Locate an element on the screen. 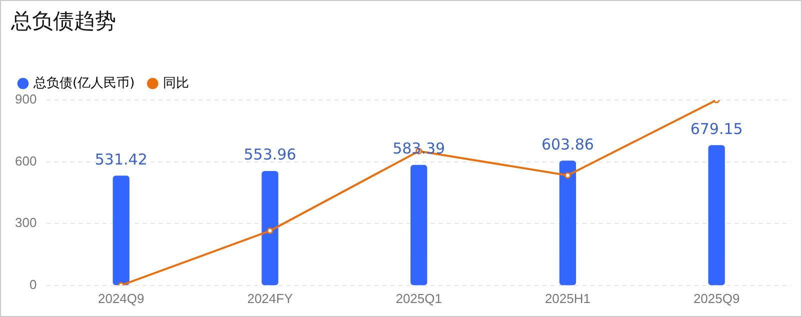 This screenshot has height=317, width=802. legend-label: 总负债(亿人民币) is located at coordinates (83, 83).